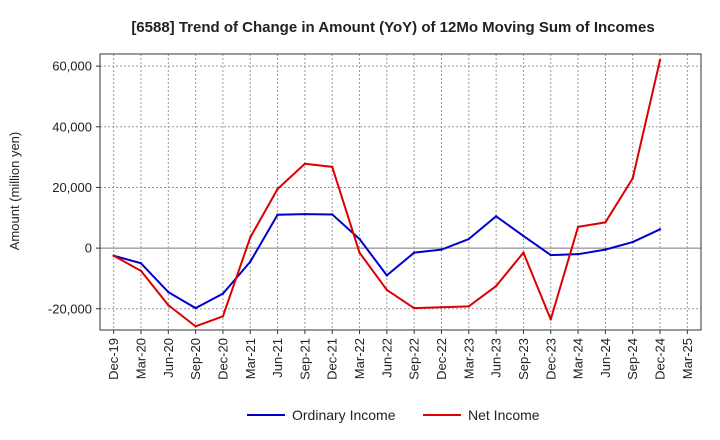  Describe the element at coordinates (344, 415) in the screenshot. I see `legend-label: Ordinary Income` at that location.